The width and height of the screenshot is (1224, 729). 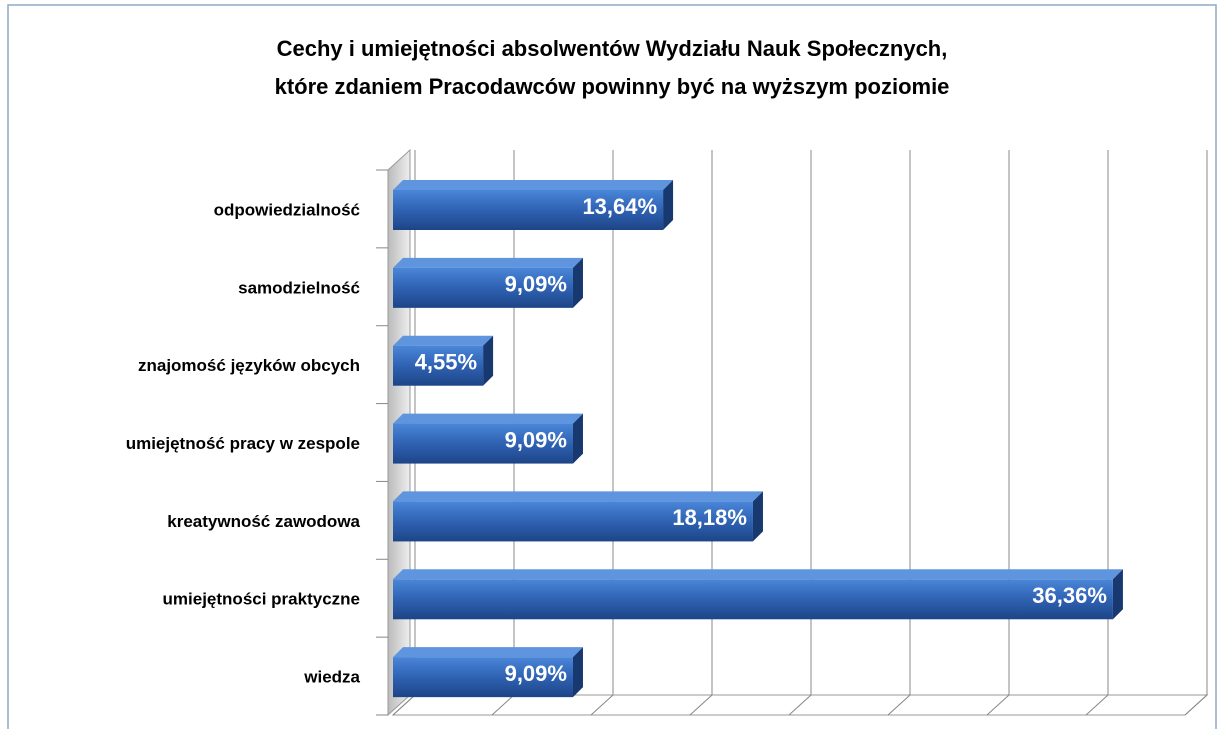 What do you see at coordinates (287, 209) in the screenshot?
I see `y-tick-label: odpowiedzialność` at bounding box center [287, 209].